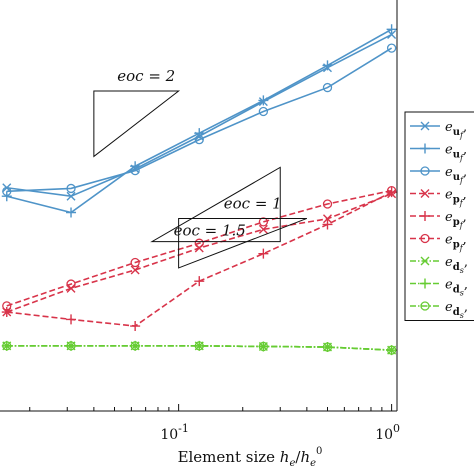  I want to click on x-axis-title: Element size he/he0, so click(250, 457).